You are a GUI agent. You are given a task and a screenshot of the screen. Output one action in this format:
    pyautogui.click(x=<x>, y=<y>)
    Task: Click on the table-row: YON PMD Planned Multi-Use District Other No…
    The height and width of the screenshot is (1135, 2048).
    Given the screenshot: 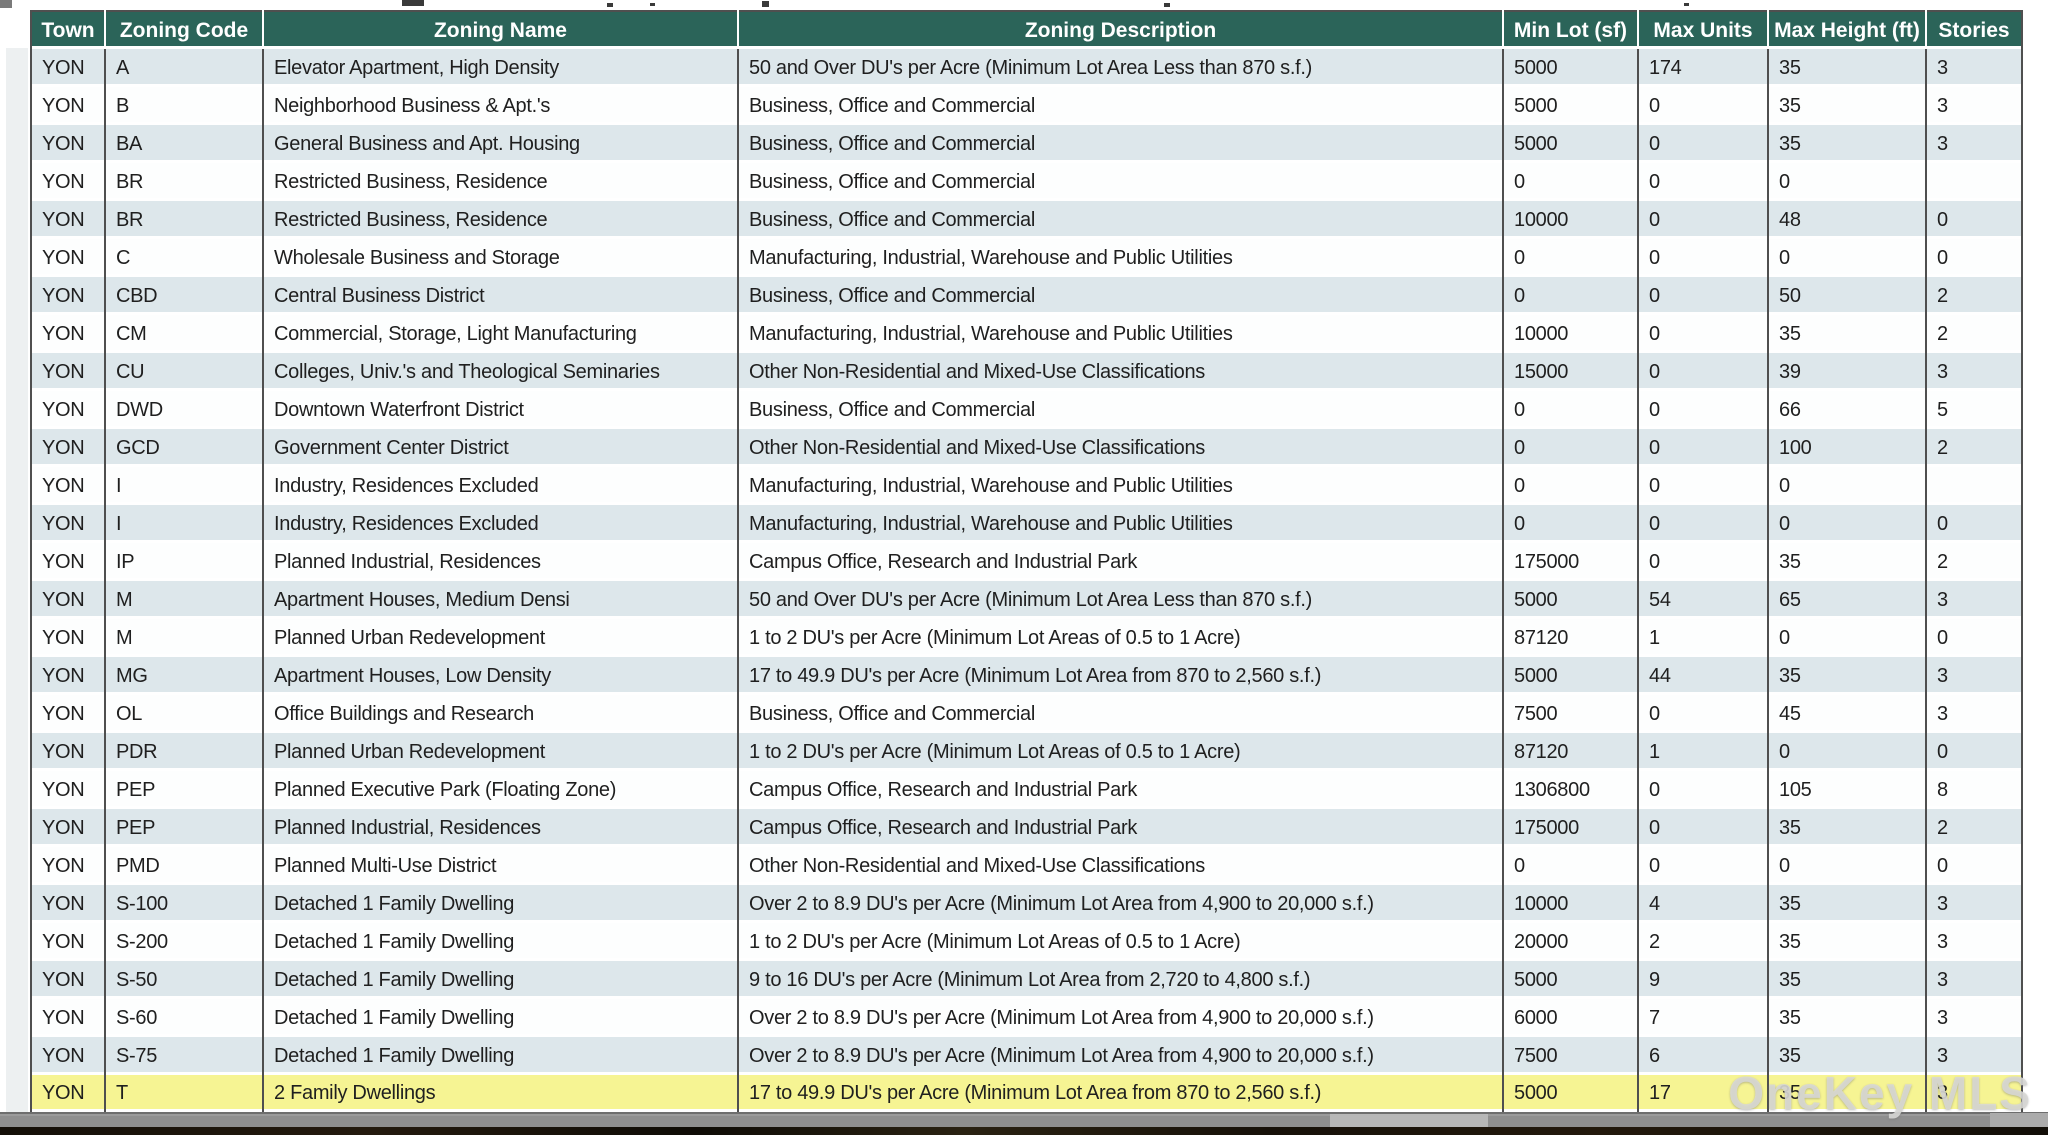 What is the action you would take?
    pyautogui.click(x=1026, y=866)
    